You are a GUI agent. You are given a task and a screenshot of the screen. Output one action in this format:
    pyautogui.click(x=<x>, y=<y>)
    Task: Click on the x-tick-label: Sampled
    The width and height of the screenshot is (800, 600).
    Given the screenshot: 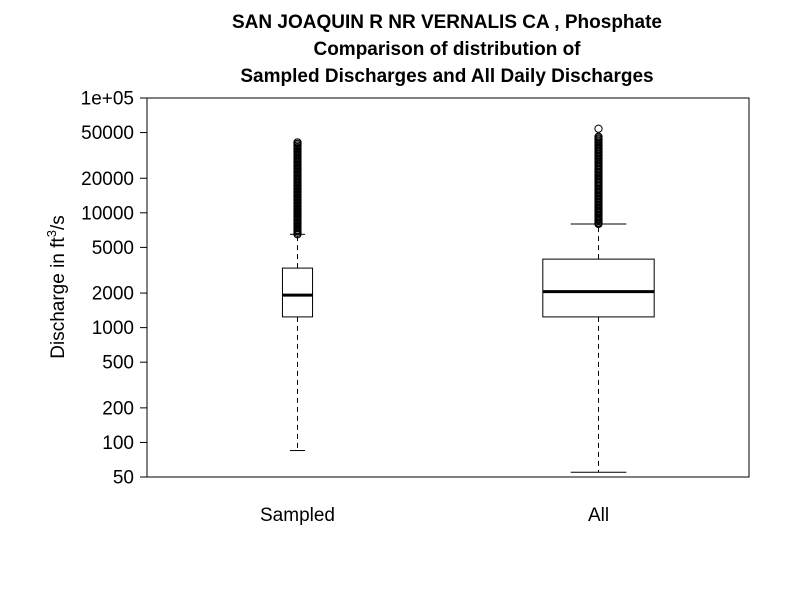 What is the action you would take?
    pyautogui.click(x=297, y=515)
    